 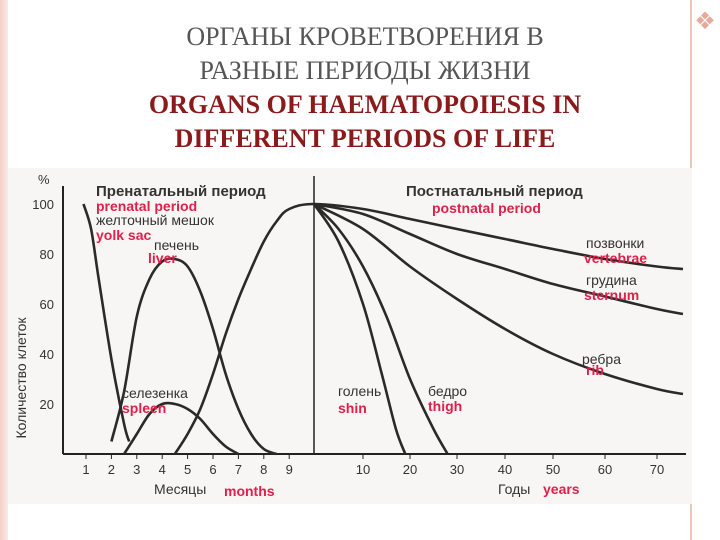 I want to click on series-label-thigh-en: thigh, so click(x=445, y=406).